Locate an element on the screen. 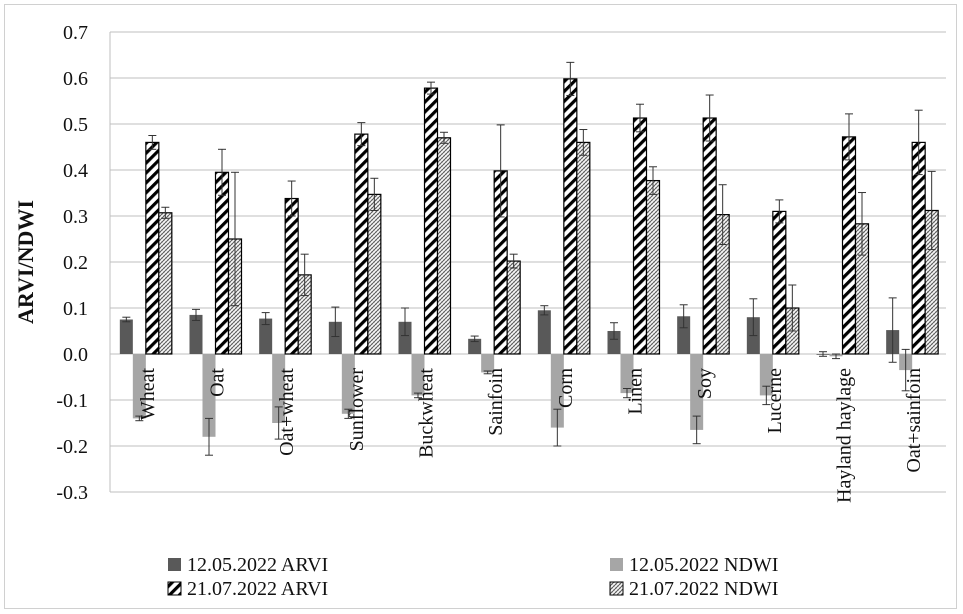 The image size is (963, 614). bar-2-linen is located at coordinates (627, 374).